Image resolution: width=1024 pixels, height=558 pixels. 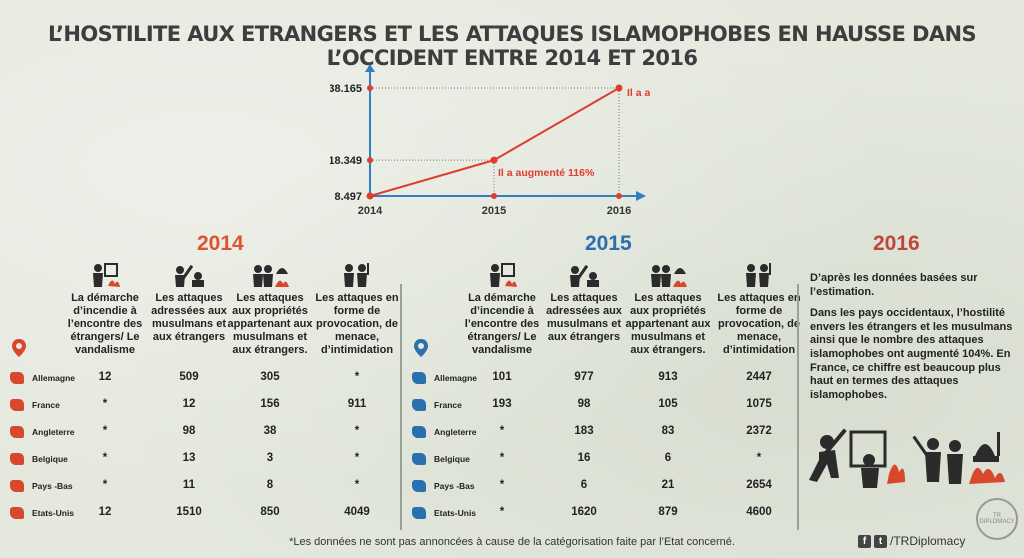 What do you see at coordinates (668, 404) in the screenshot?
I see `table-cell: 105` at bounding box center [668, 404].